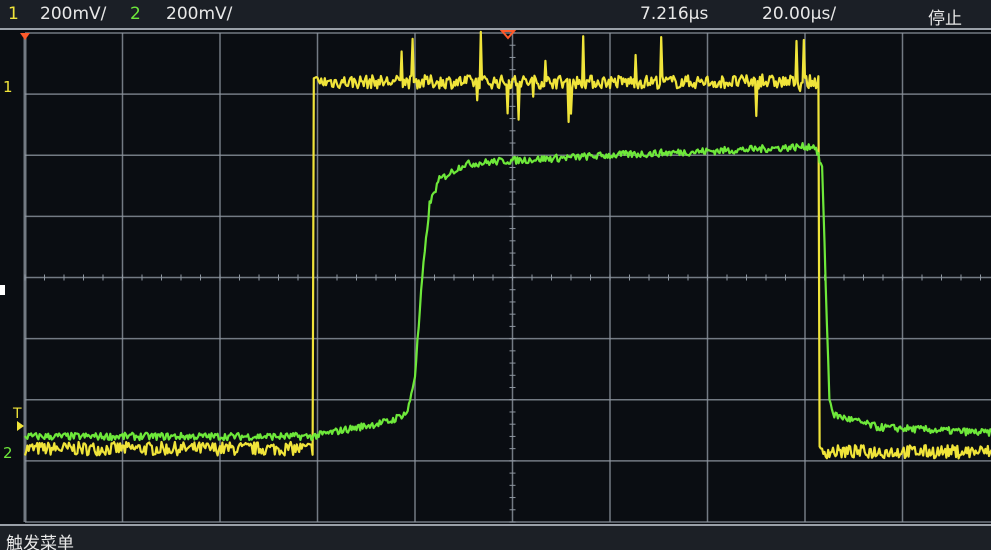 This screenshot has width=991, height=550. What do you see at coordinates (8, 453) in the screenshot?
I see `ch2-ground-marker: 2` at bounding box center [8, 453].